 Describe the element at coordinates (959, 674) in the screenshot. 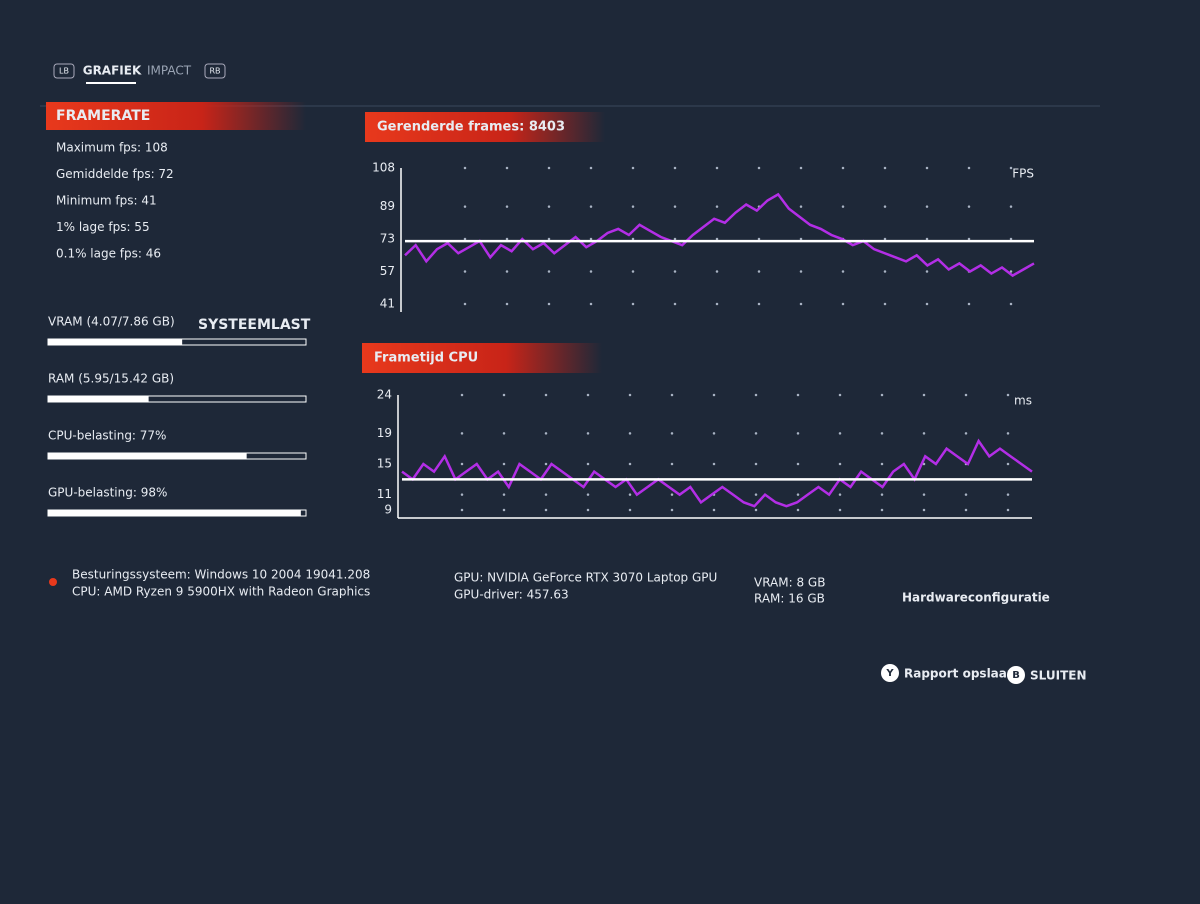

I see `button-label: Rapport opslaan` at that location.